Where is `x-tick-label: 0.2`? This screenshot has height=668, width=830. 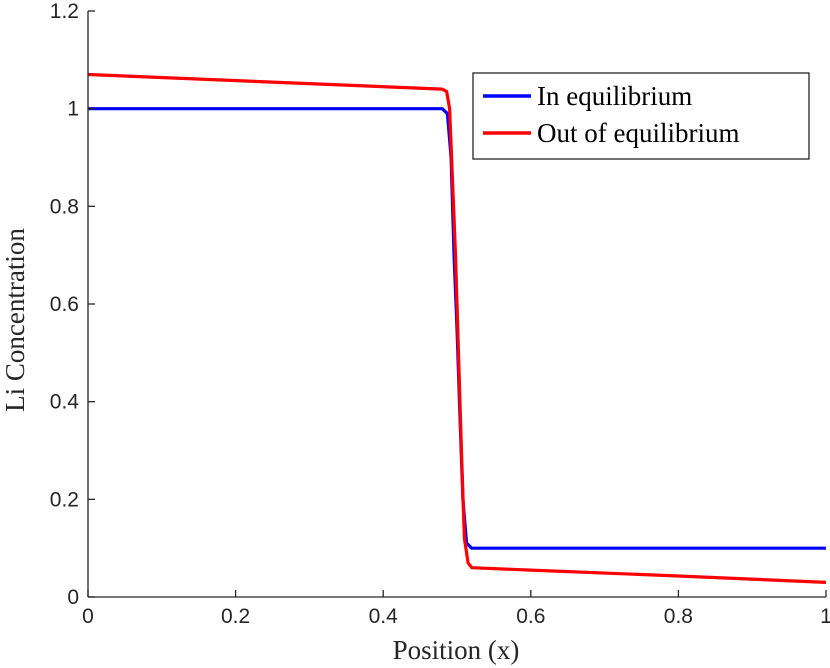
x-tick-label: 0.2 is located at coordinates (235, 616).